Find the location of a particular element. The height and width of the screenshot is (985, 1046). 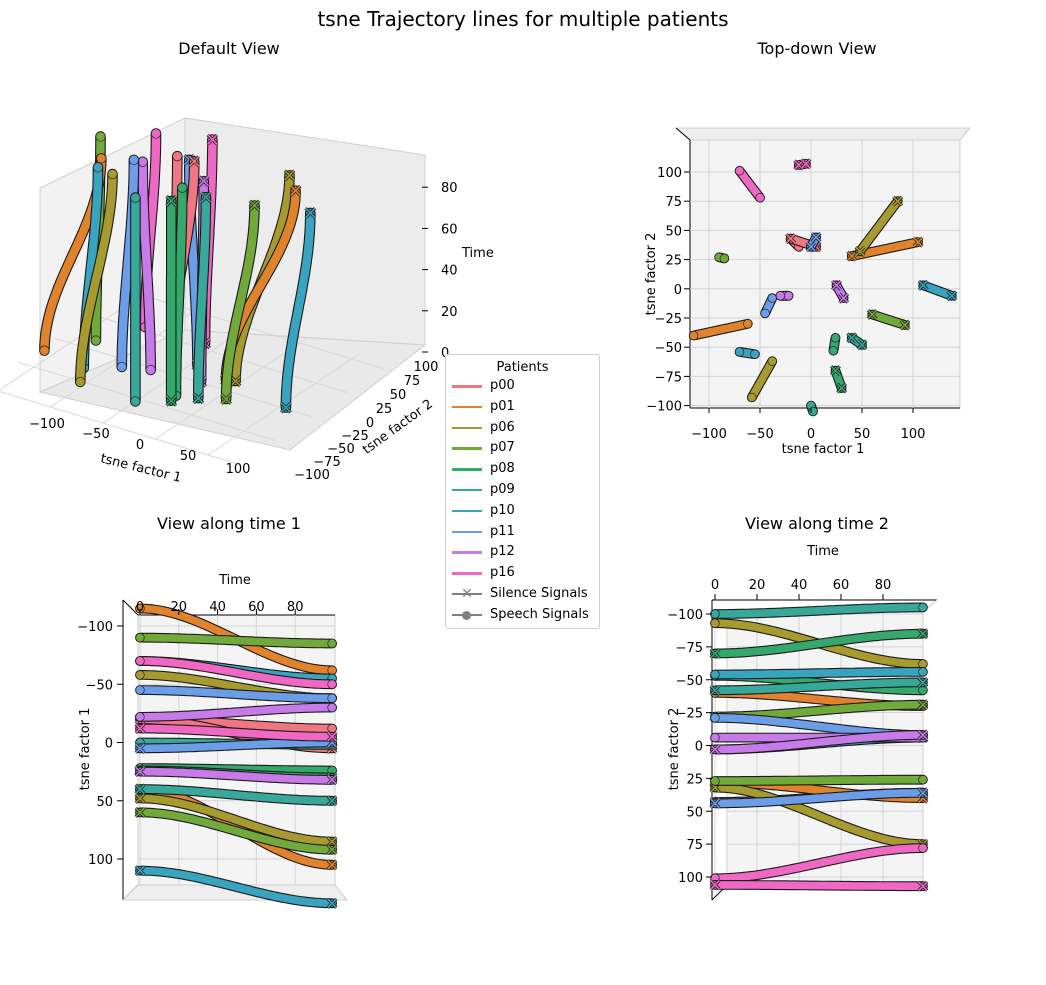

y-tick-label: −75 is located at coordinates (326, 462).